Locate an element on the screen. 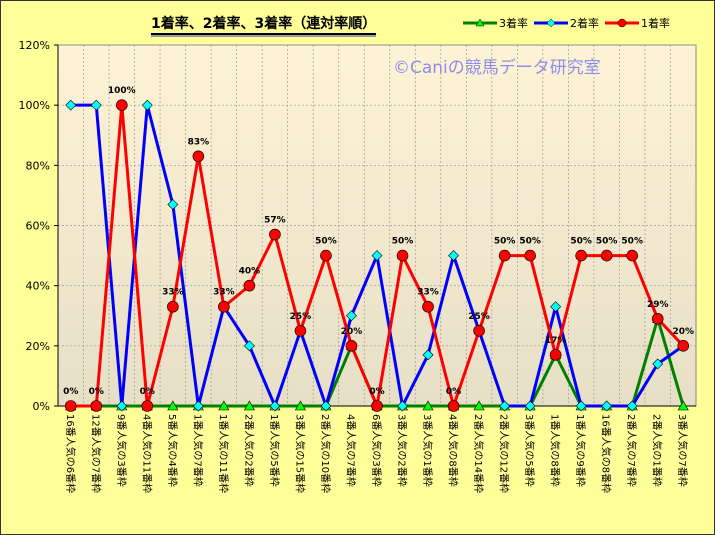 The image size is (715, 535). legend: 3着率 2着率 1着率 is located at coordinates (566, 23).